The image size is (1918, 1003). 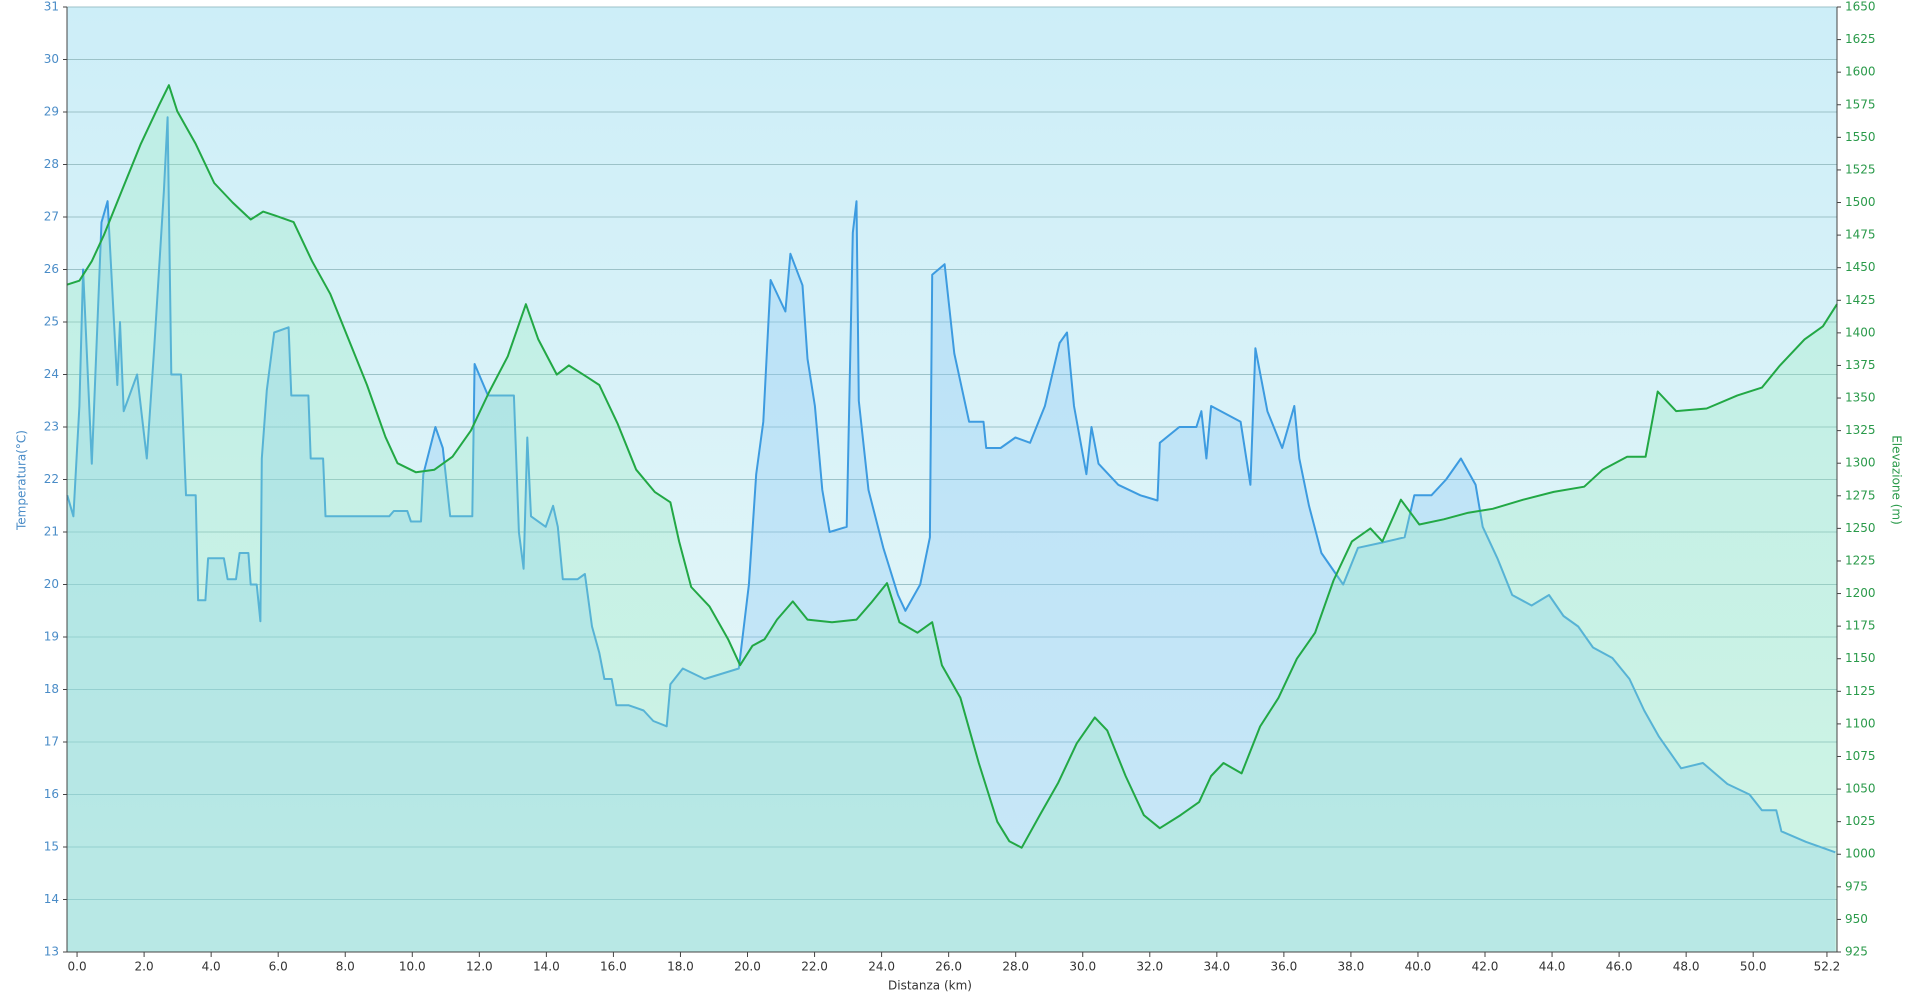 I want to click on y2-tick-label: 1025, so click(x=1860, y=821).